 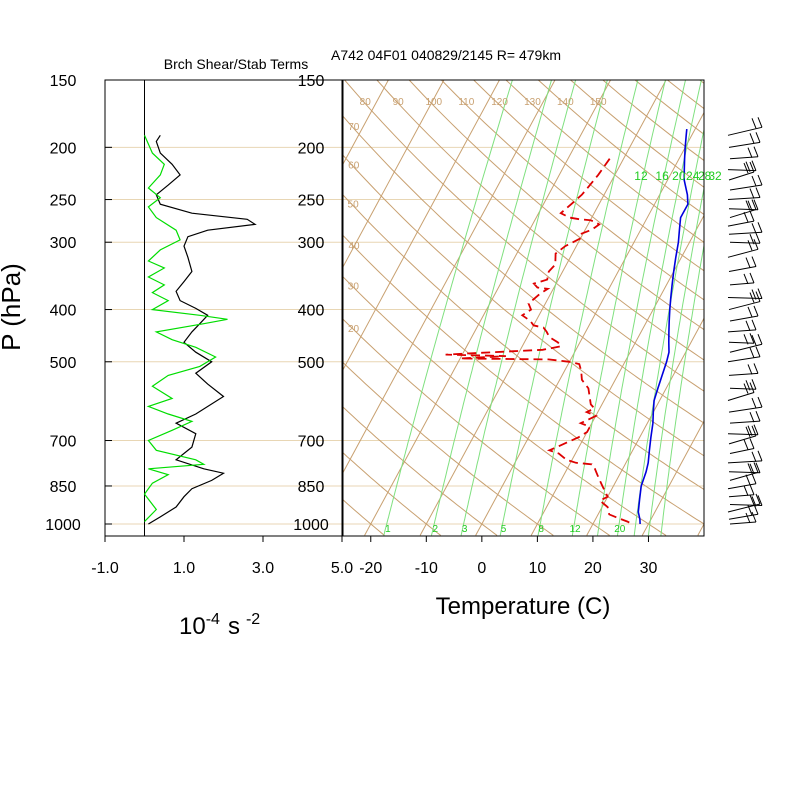 What do you see at coordinates (311, 201) in the screenshot?
I see `y-tick-label: 250` at bounding box center [311, 201].